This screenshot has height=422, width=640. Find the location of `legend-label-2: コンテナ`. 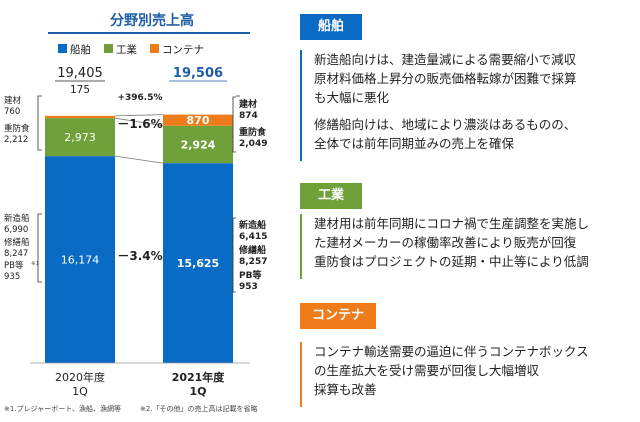

legend-label-2: コンテナ is located at coordinates (183, 50).